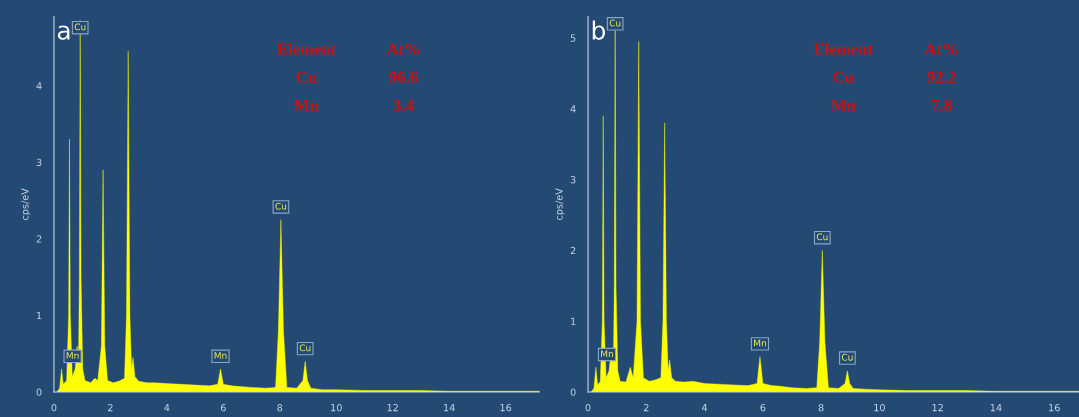 Image resolution: width=1079 pixels, height=417 pixels. What do you see at coordinates (573, 38) in the screenshot?
I see `y-tick-label: 5` at bounding box center [573, 38].